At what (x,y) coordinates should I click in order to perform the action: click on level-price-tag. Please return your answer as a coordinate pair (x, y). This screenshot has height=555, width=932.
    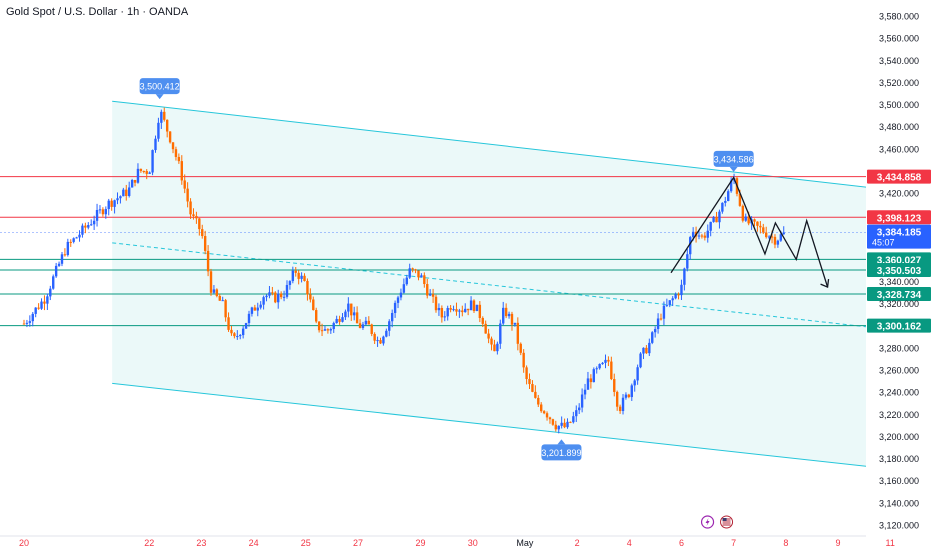
    Looking at the image, I should click on (899, 176).